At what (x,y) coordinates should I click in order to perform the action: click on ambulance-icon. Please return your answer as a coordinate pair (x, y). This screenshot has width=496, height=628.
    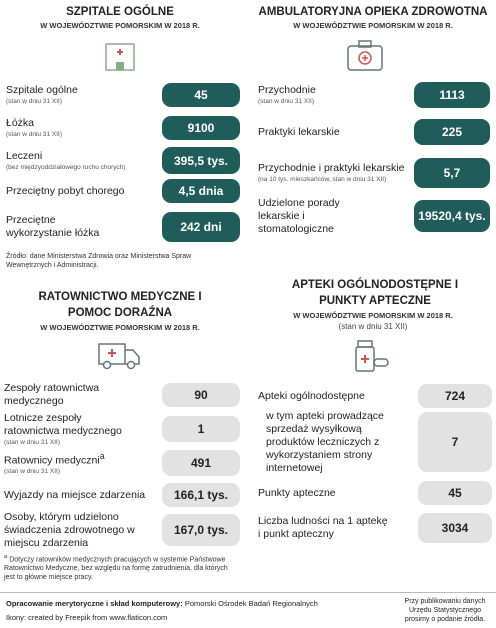
    Looking at the image, I should click on (119, 356).